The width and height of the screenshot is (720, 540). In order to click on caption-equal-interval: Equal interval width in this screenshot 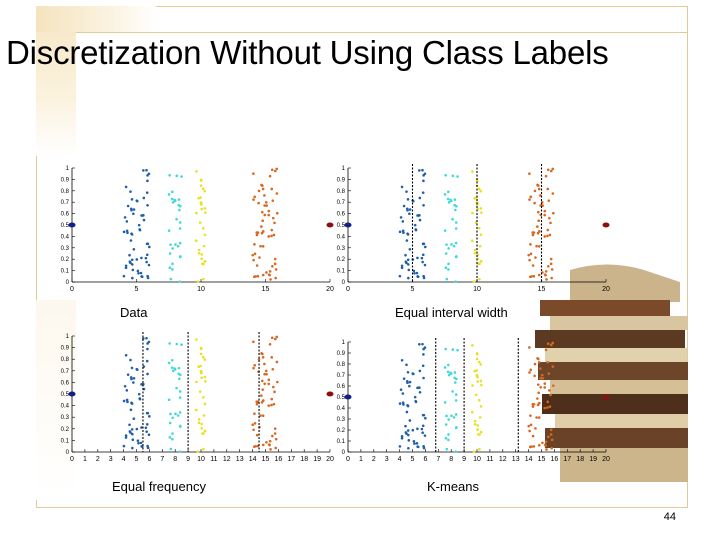, I will do `click(451, 312)`.